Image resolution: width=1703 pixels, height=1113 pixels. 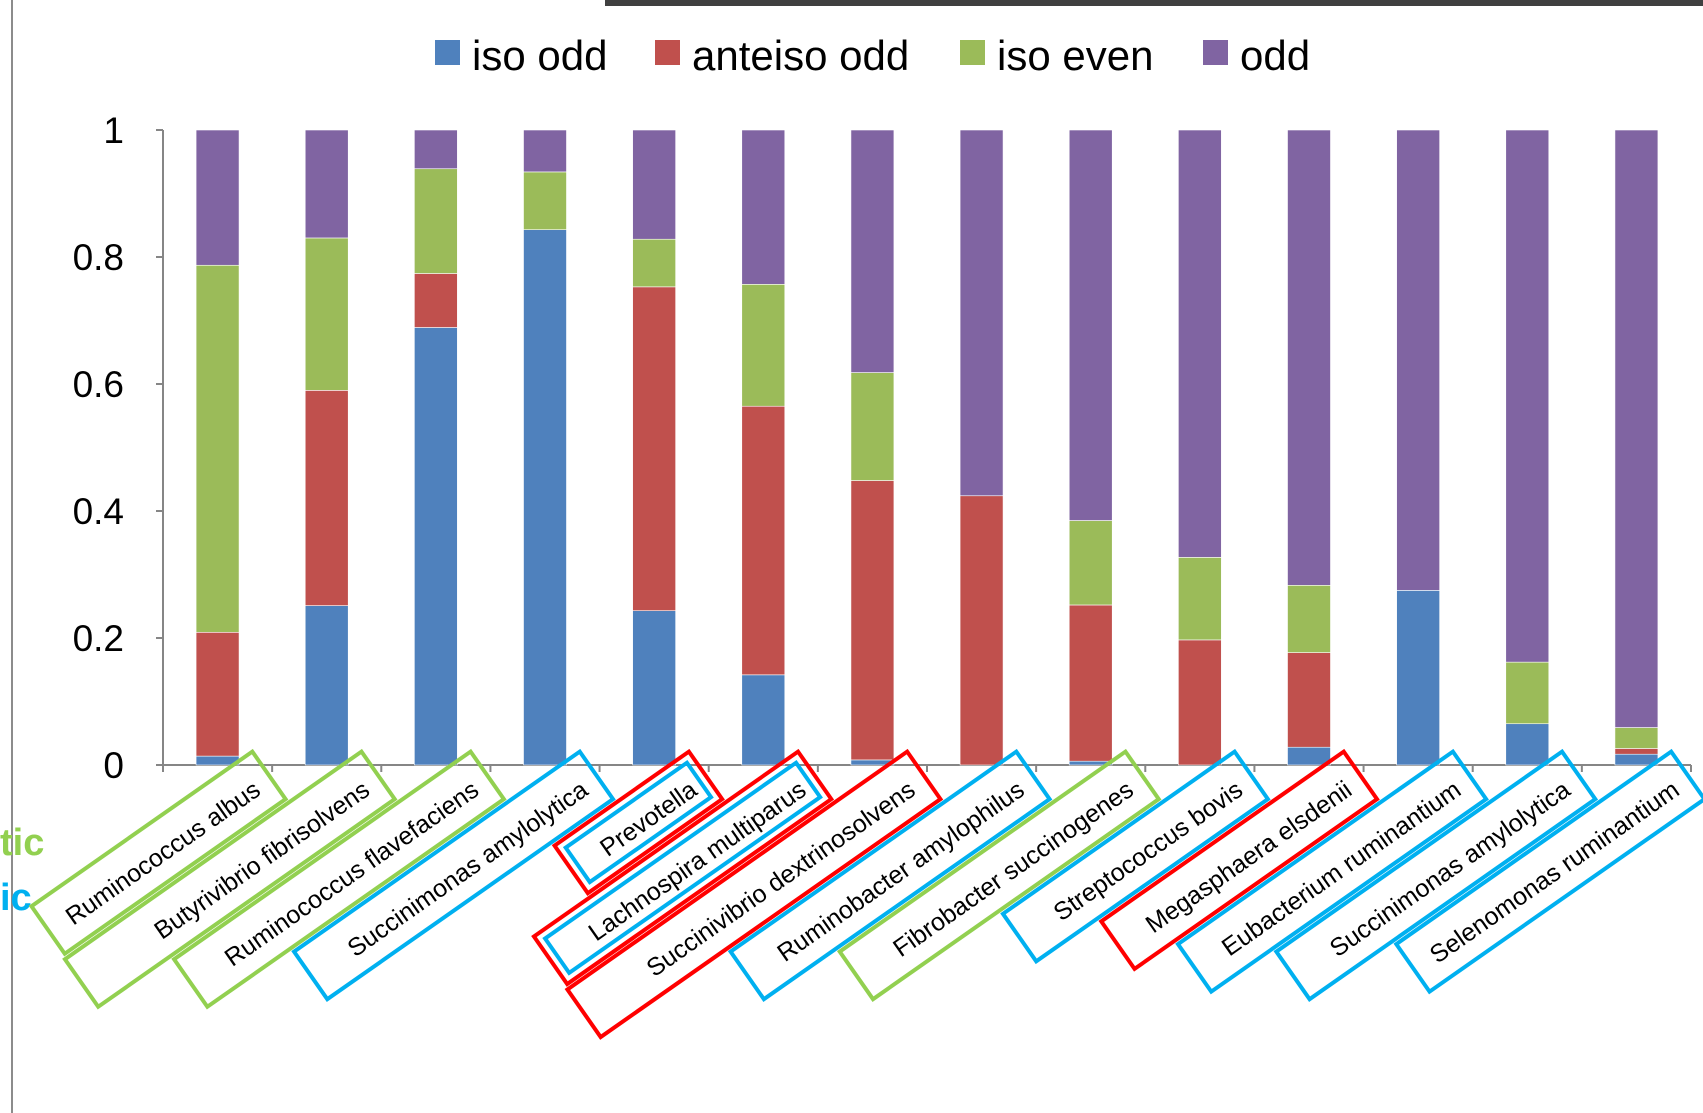 I want to click on legend-swatch-iso-even, so click(x=972, y=52).